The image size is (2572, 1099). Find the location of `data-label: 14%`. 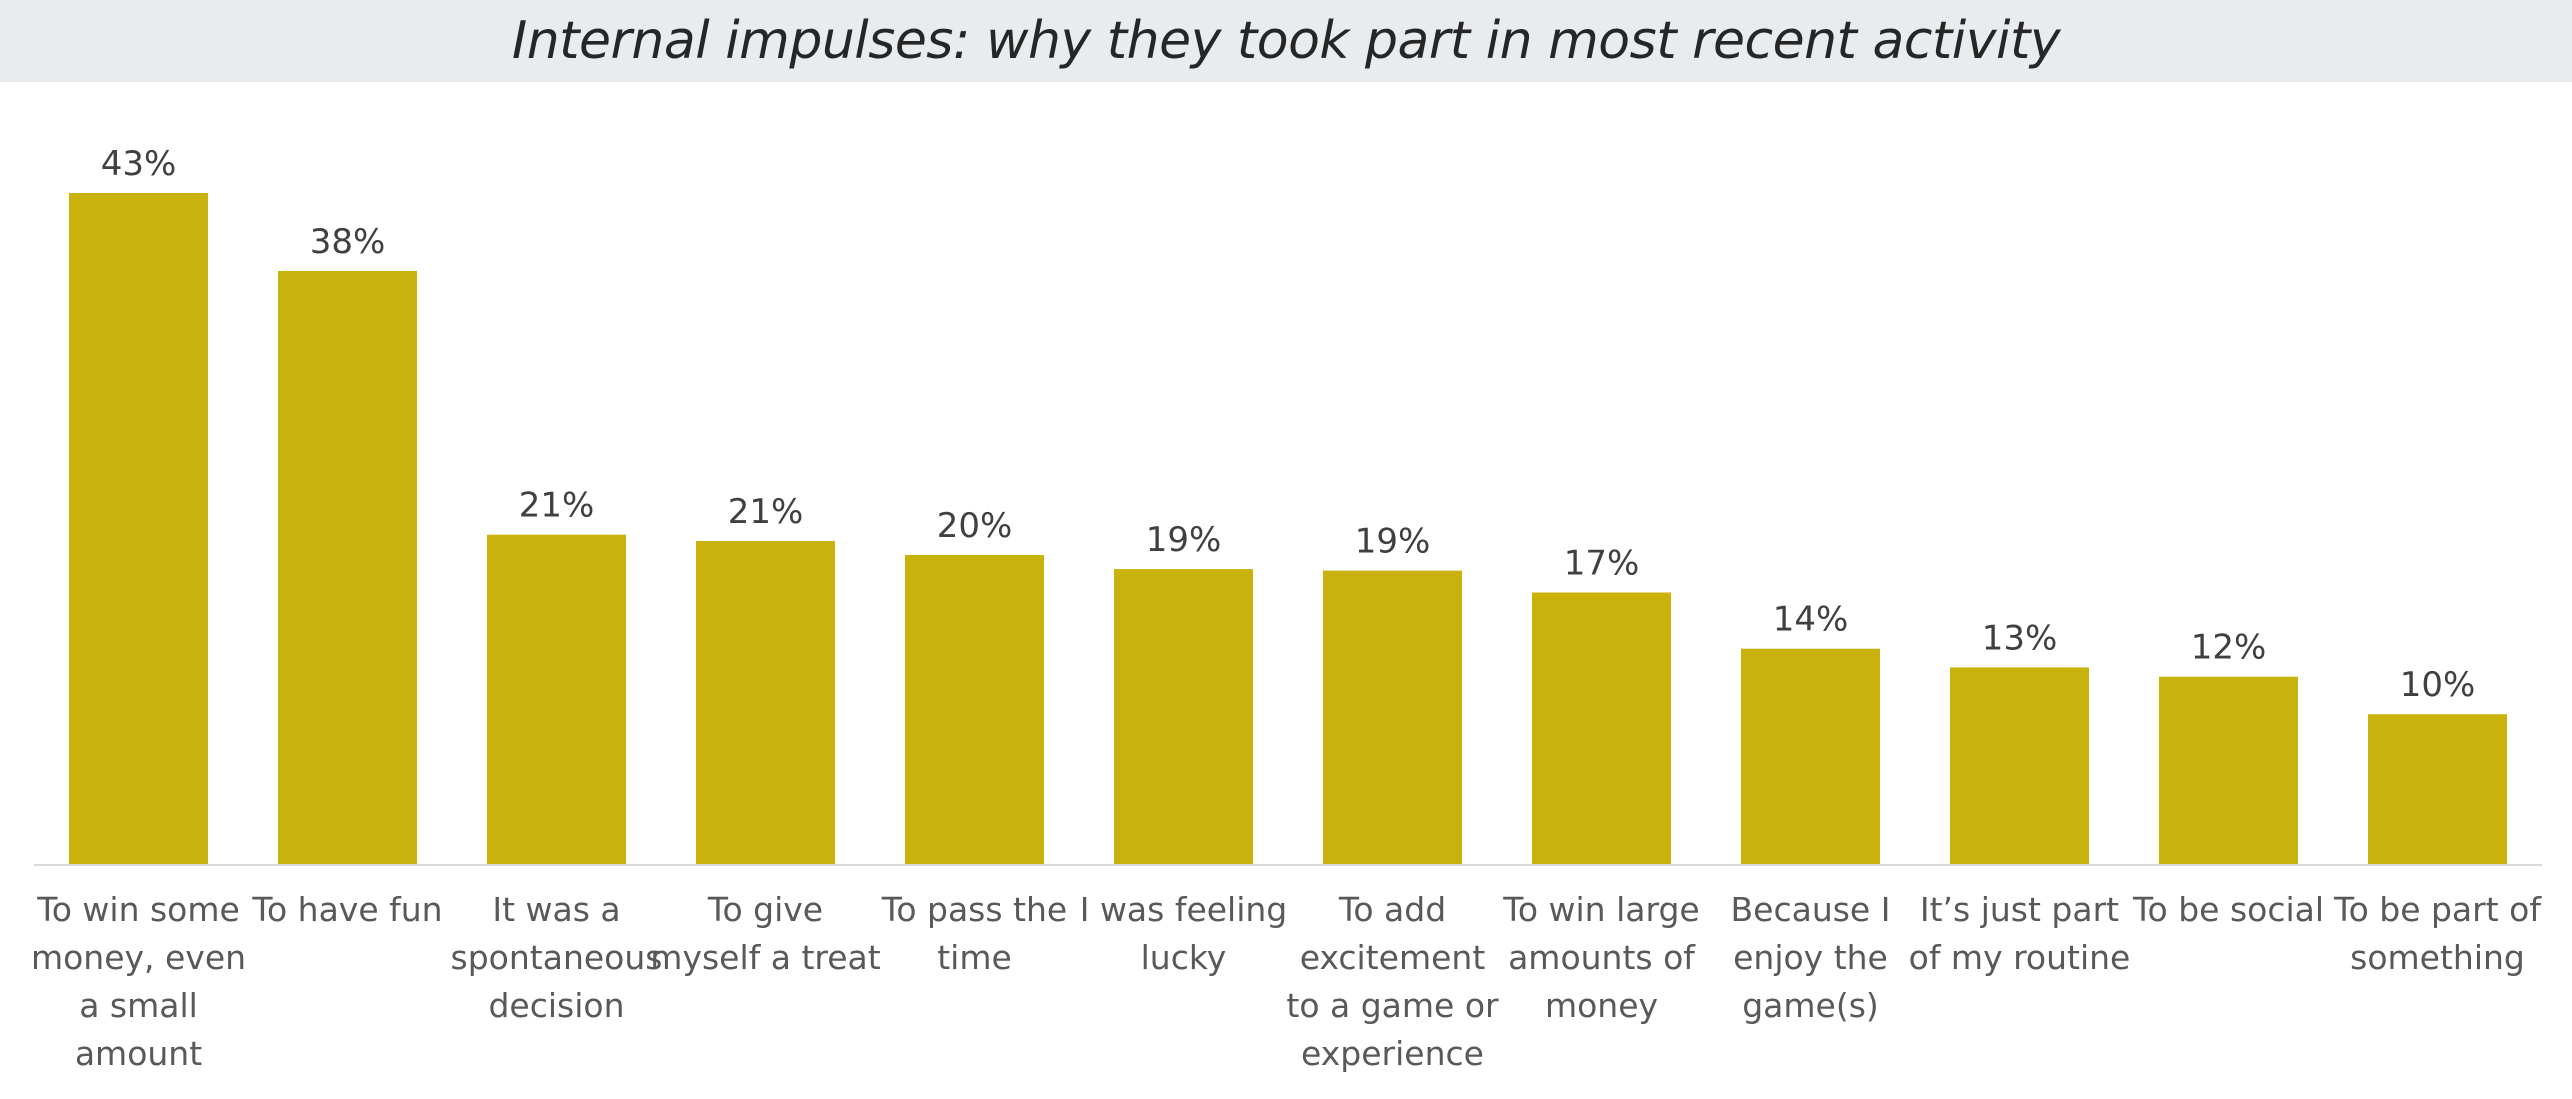

data-label: 14% is located at coordinates (1811, 620).